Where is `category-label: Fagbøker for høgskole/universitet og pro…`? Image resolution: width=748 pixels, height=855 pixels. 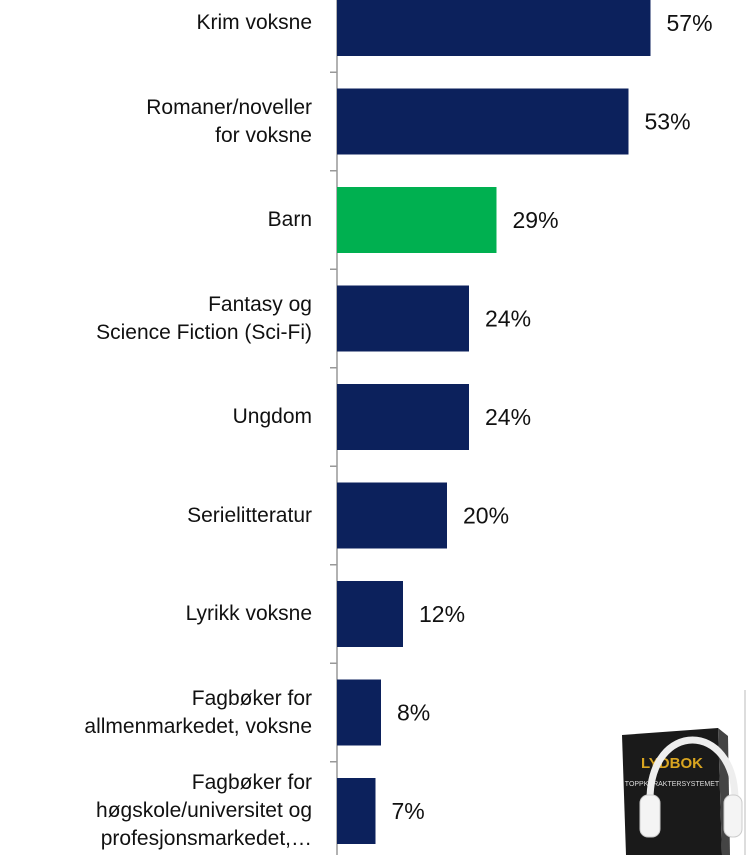 category-label: Fagbøker for høgskole/universitet og pro… is located at coordinates (204, 810).